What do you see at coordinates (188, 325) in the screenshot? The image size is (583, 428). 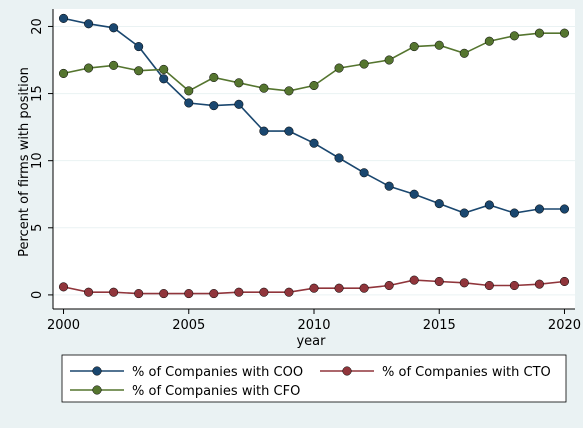 I see `x-tick-label: 2005` at bounding box center [188, 325].